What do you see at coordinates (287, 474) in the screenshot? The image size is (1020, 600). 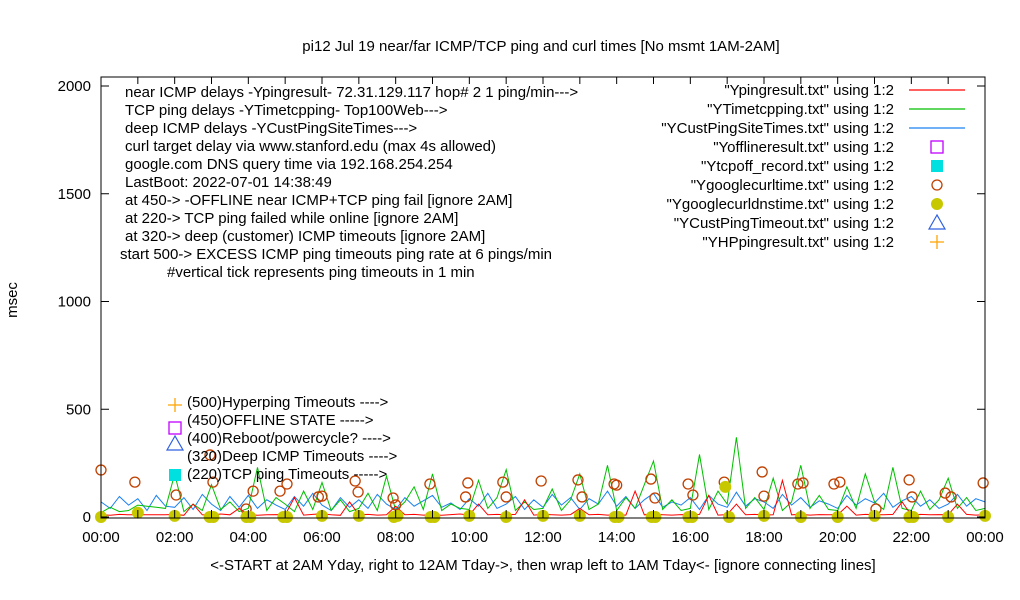 I see `annotation-bottom-line: (220)TCP ping Timeouts ----->` at bounding box center [287, 474].